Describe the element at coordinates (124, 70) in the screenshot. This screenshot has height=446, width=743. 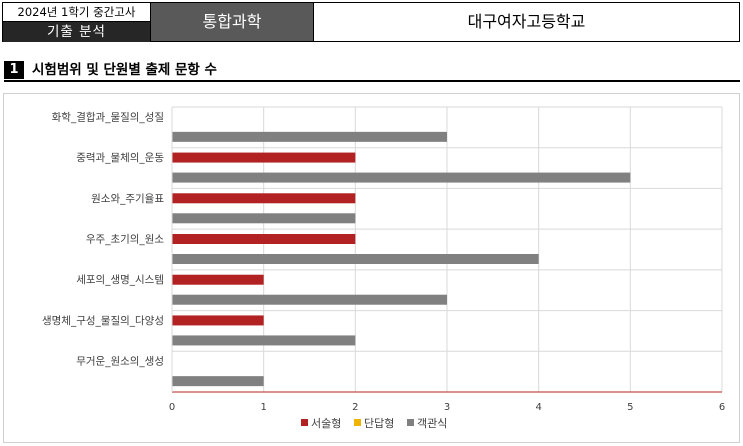
I see `section-title: 시험범위 및 단원별 출제 문항 수` at that location.